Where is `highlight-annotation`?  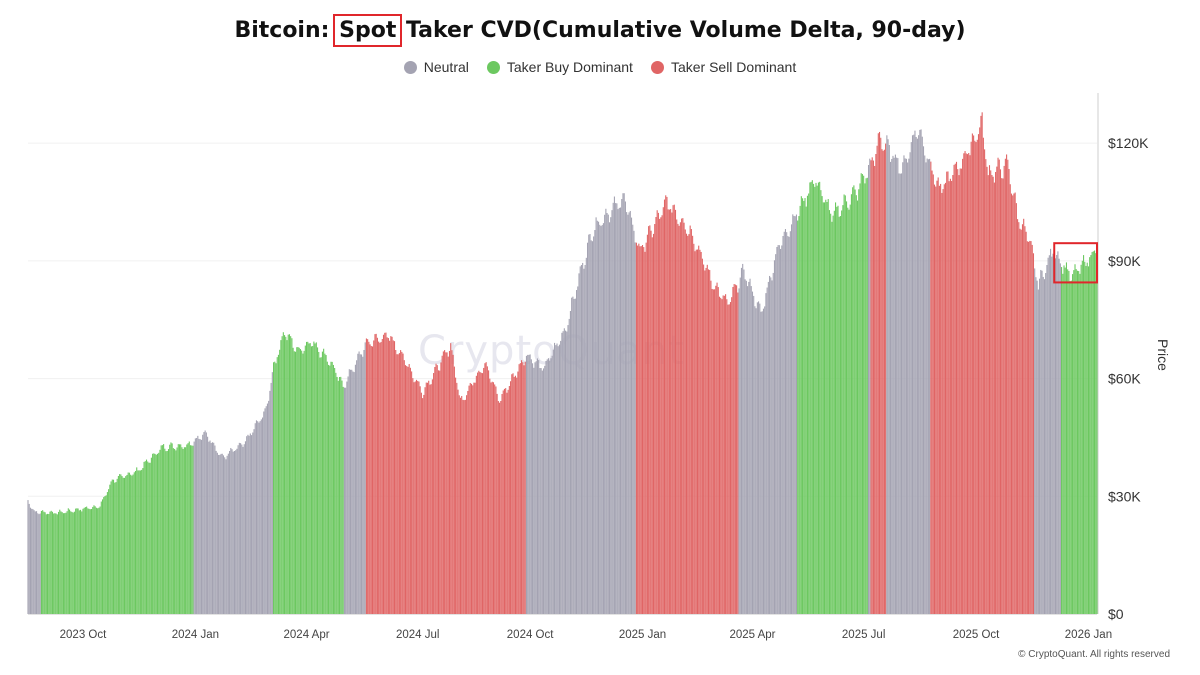 highlight-annotation is located at coordinates (1075, 263).